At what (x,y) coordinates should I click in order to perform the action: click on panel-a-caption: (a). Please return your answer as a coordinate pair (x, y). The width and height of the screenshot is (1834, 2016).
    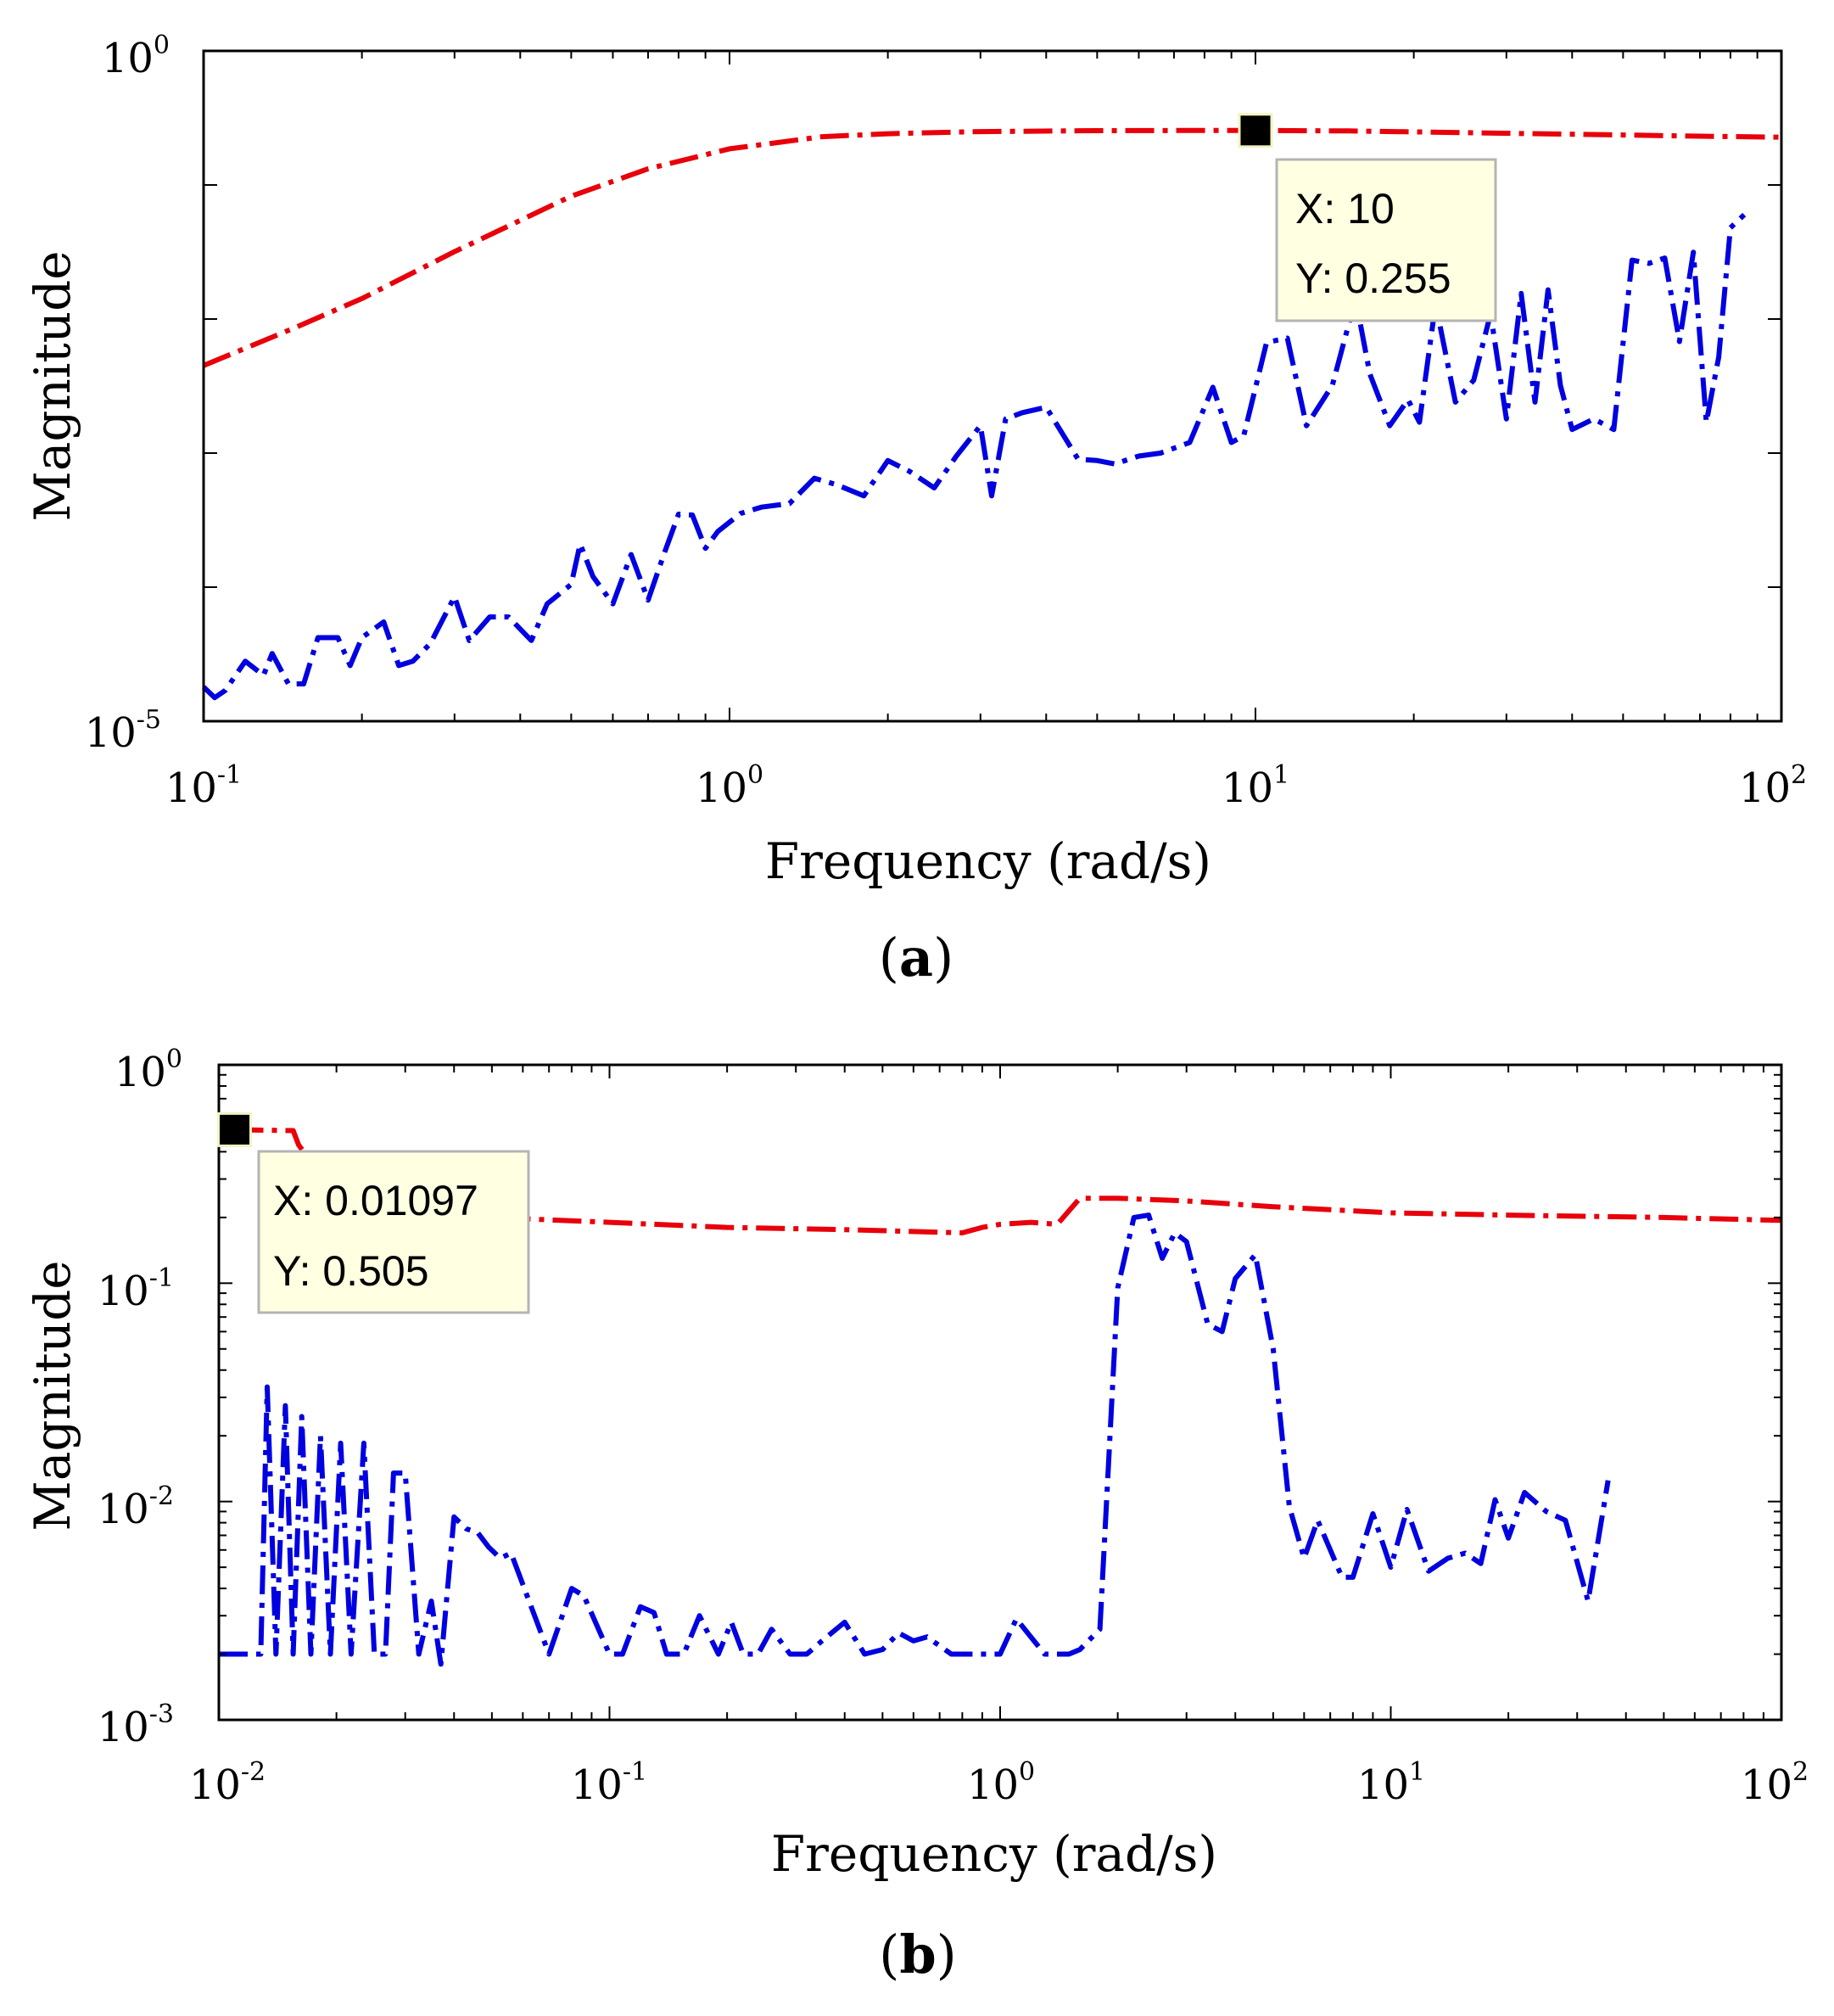
    Looking at the image, I should click on (916, 957).